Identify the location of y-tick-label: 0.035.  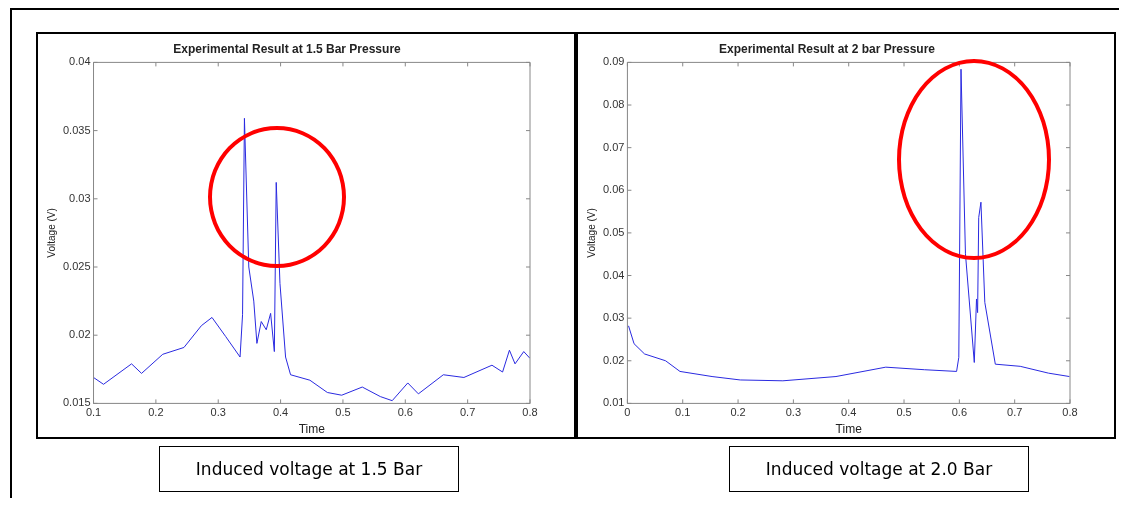
(77, 129).